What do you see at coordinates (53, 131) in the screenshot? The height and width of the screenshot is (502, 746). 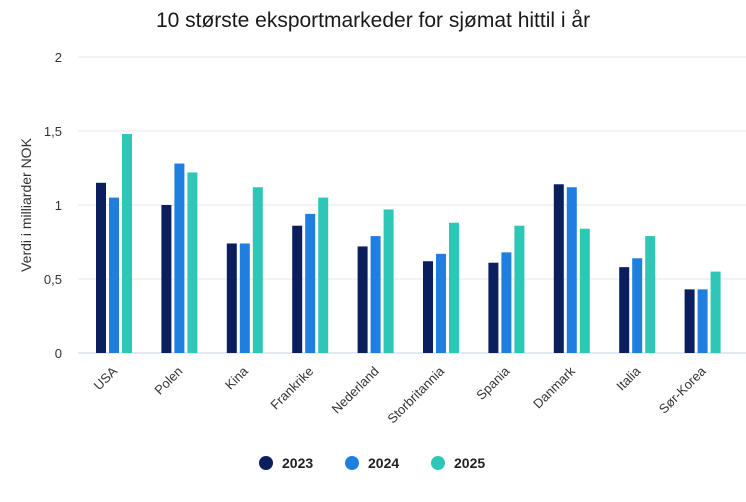 I see `y-tick-label: 1,5` at bounding box center [53, 131].